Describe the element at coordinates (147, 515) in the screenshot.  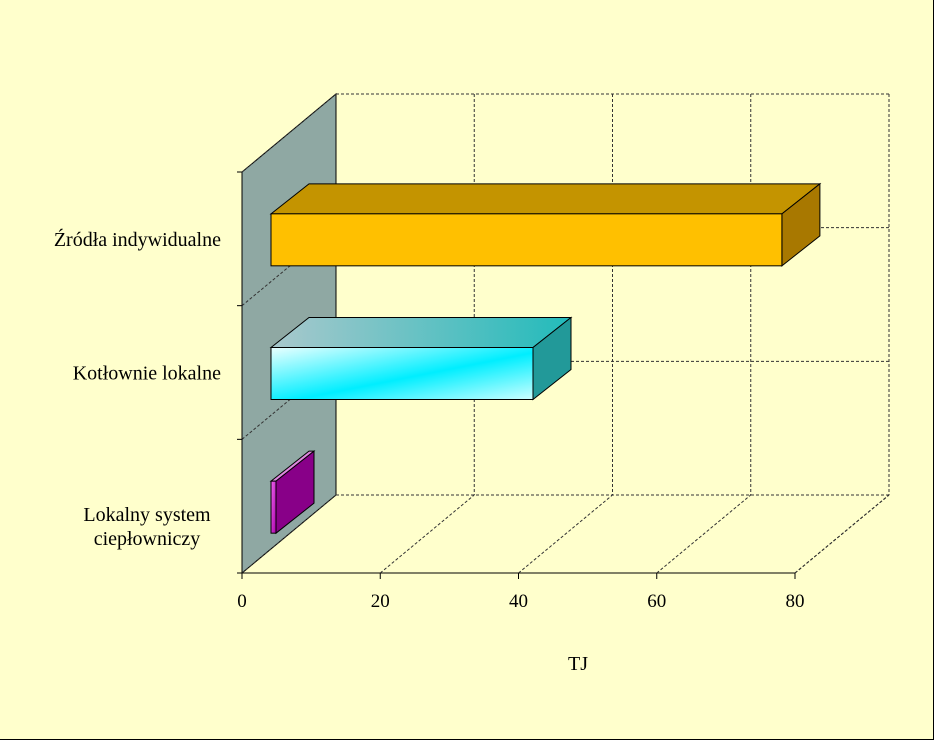
I see `category-label: Lokalny system` at that location.